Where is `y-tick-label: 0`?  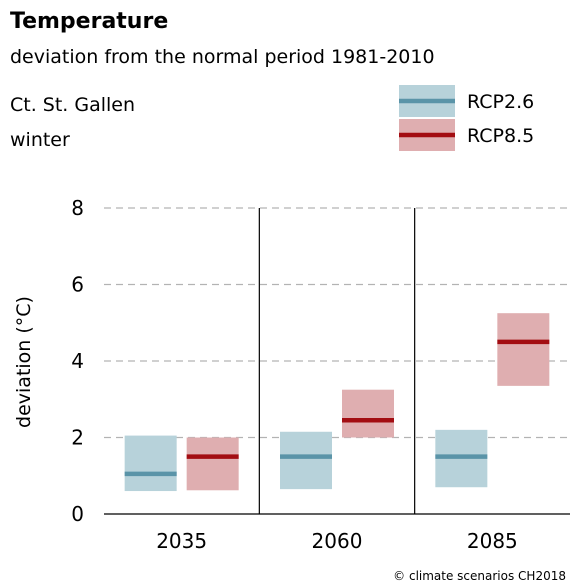 y-tick-label: 0 is located at coordinates (77, 514).